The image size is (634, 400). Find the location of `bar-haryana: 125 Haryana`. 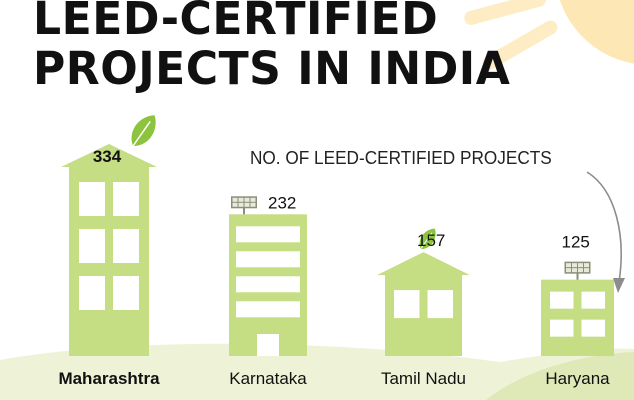

bar-haryana: 125 Haryana is located at coordinates (577, 310).